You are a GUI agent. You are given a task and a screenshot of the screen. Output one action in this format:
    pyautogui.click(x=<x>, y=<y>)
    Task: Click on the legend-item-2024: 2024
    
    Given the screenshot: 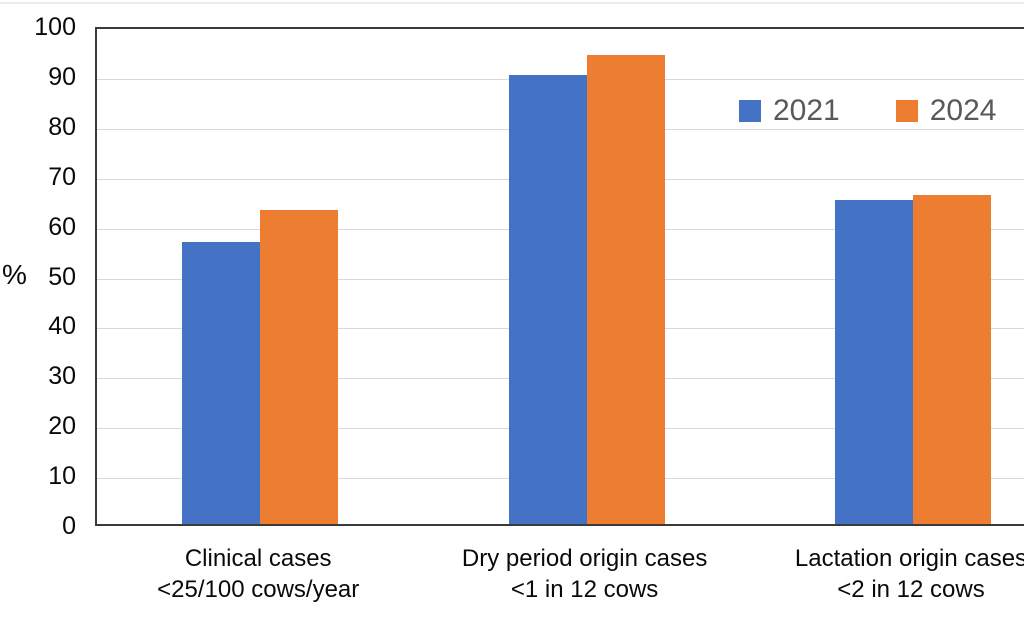 What is the action you would take?
    pyautogui.click(x=946, y=110)
    